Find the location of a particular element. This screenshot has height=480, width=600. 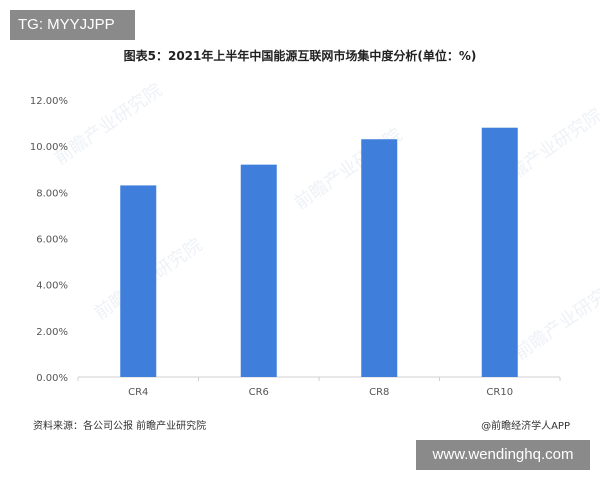

y-tick-label: 10.00% is located at coordinates (49, 147).